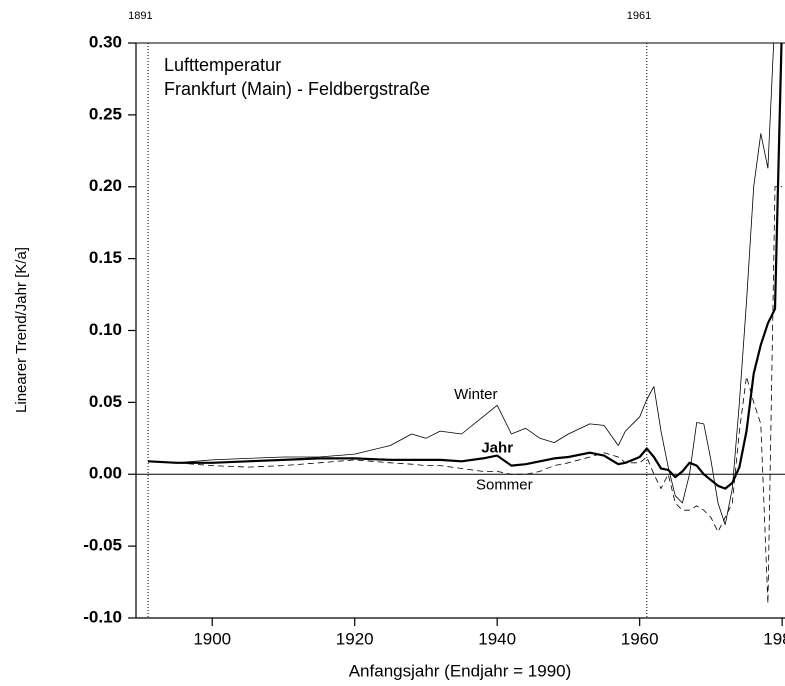 The height and width of the screenshot is (686, 785). What do you see at coordinates (639, 16) in the screenshot?
I see `reference-label: 1961` at bounding box center [639, 16].